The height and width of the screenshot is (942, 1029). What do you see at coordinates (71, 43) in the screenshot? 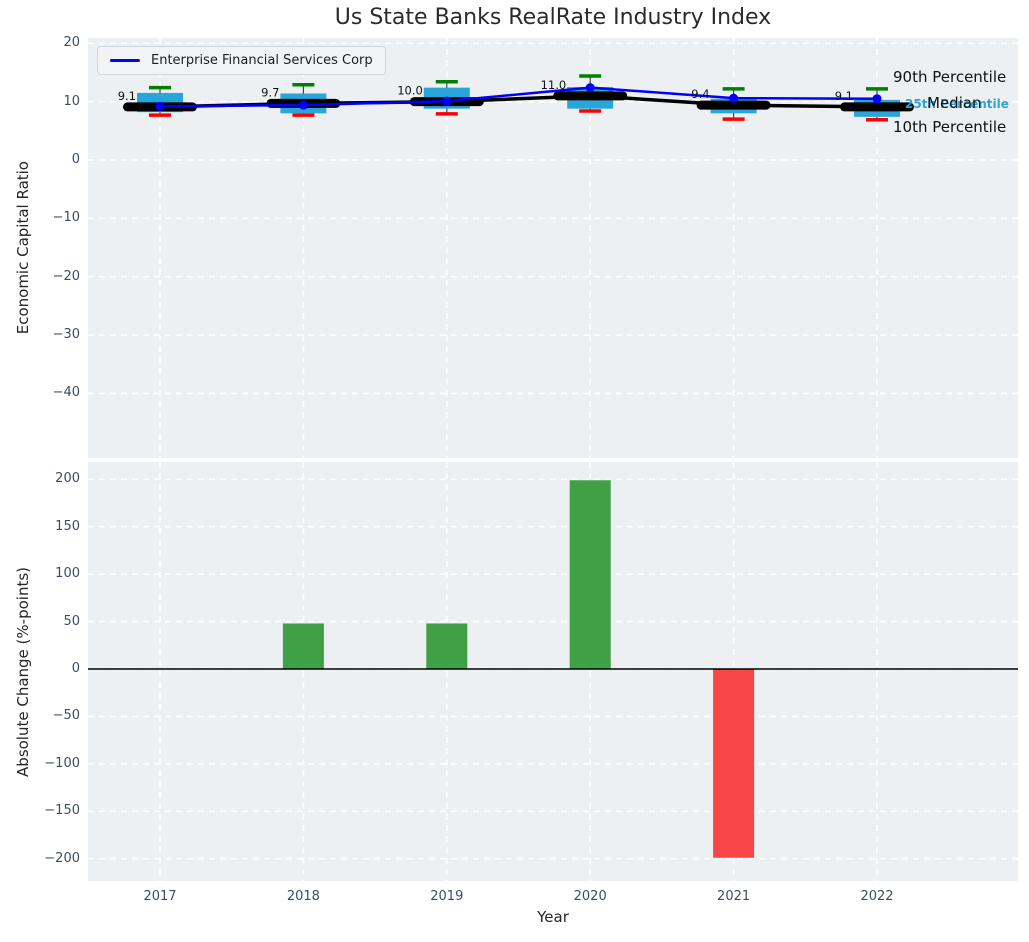
I see `top-y-tick-label: 20` at bounding box center [71, 43].